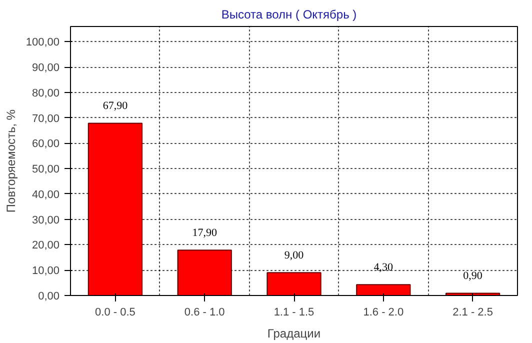 The width and height of the screenshot is (532, 343). I want to click on data-label: 17,90, so click(205, 233).